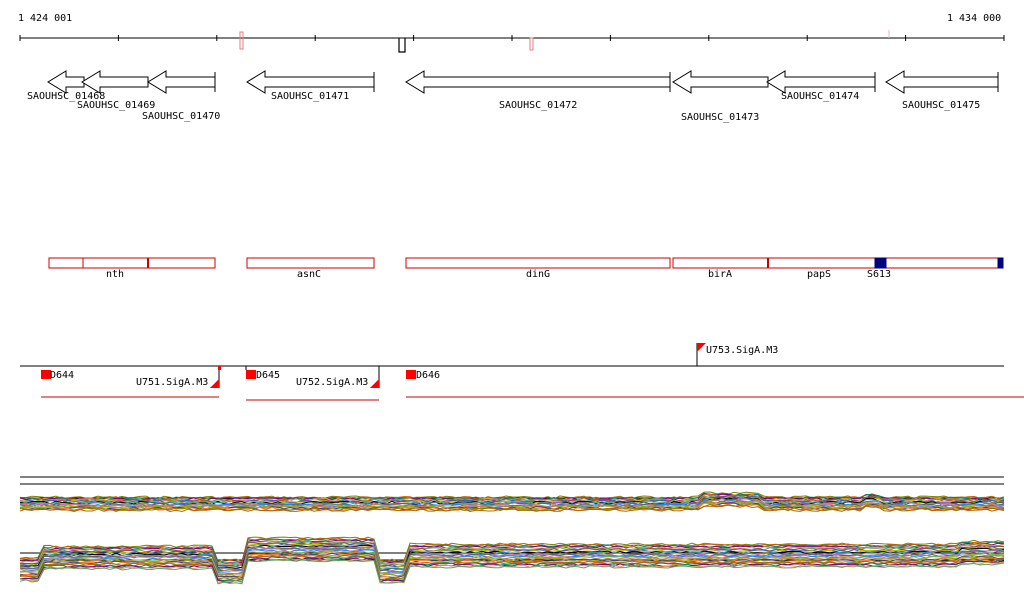 Image resolution: width=1024 pixels, height=611 pixels. Describe the element at coordinates (45, 18) in the screenshot. I see `ruler-start-label: 1 424 001` at that location.